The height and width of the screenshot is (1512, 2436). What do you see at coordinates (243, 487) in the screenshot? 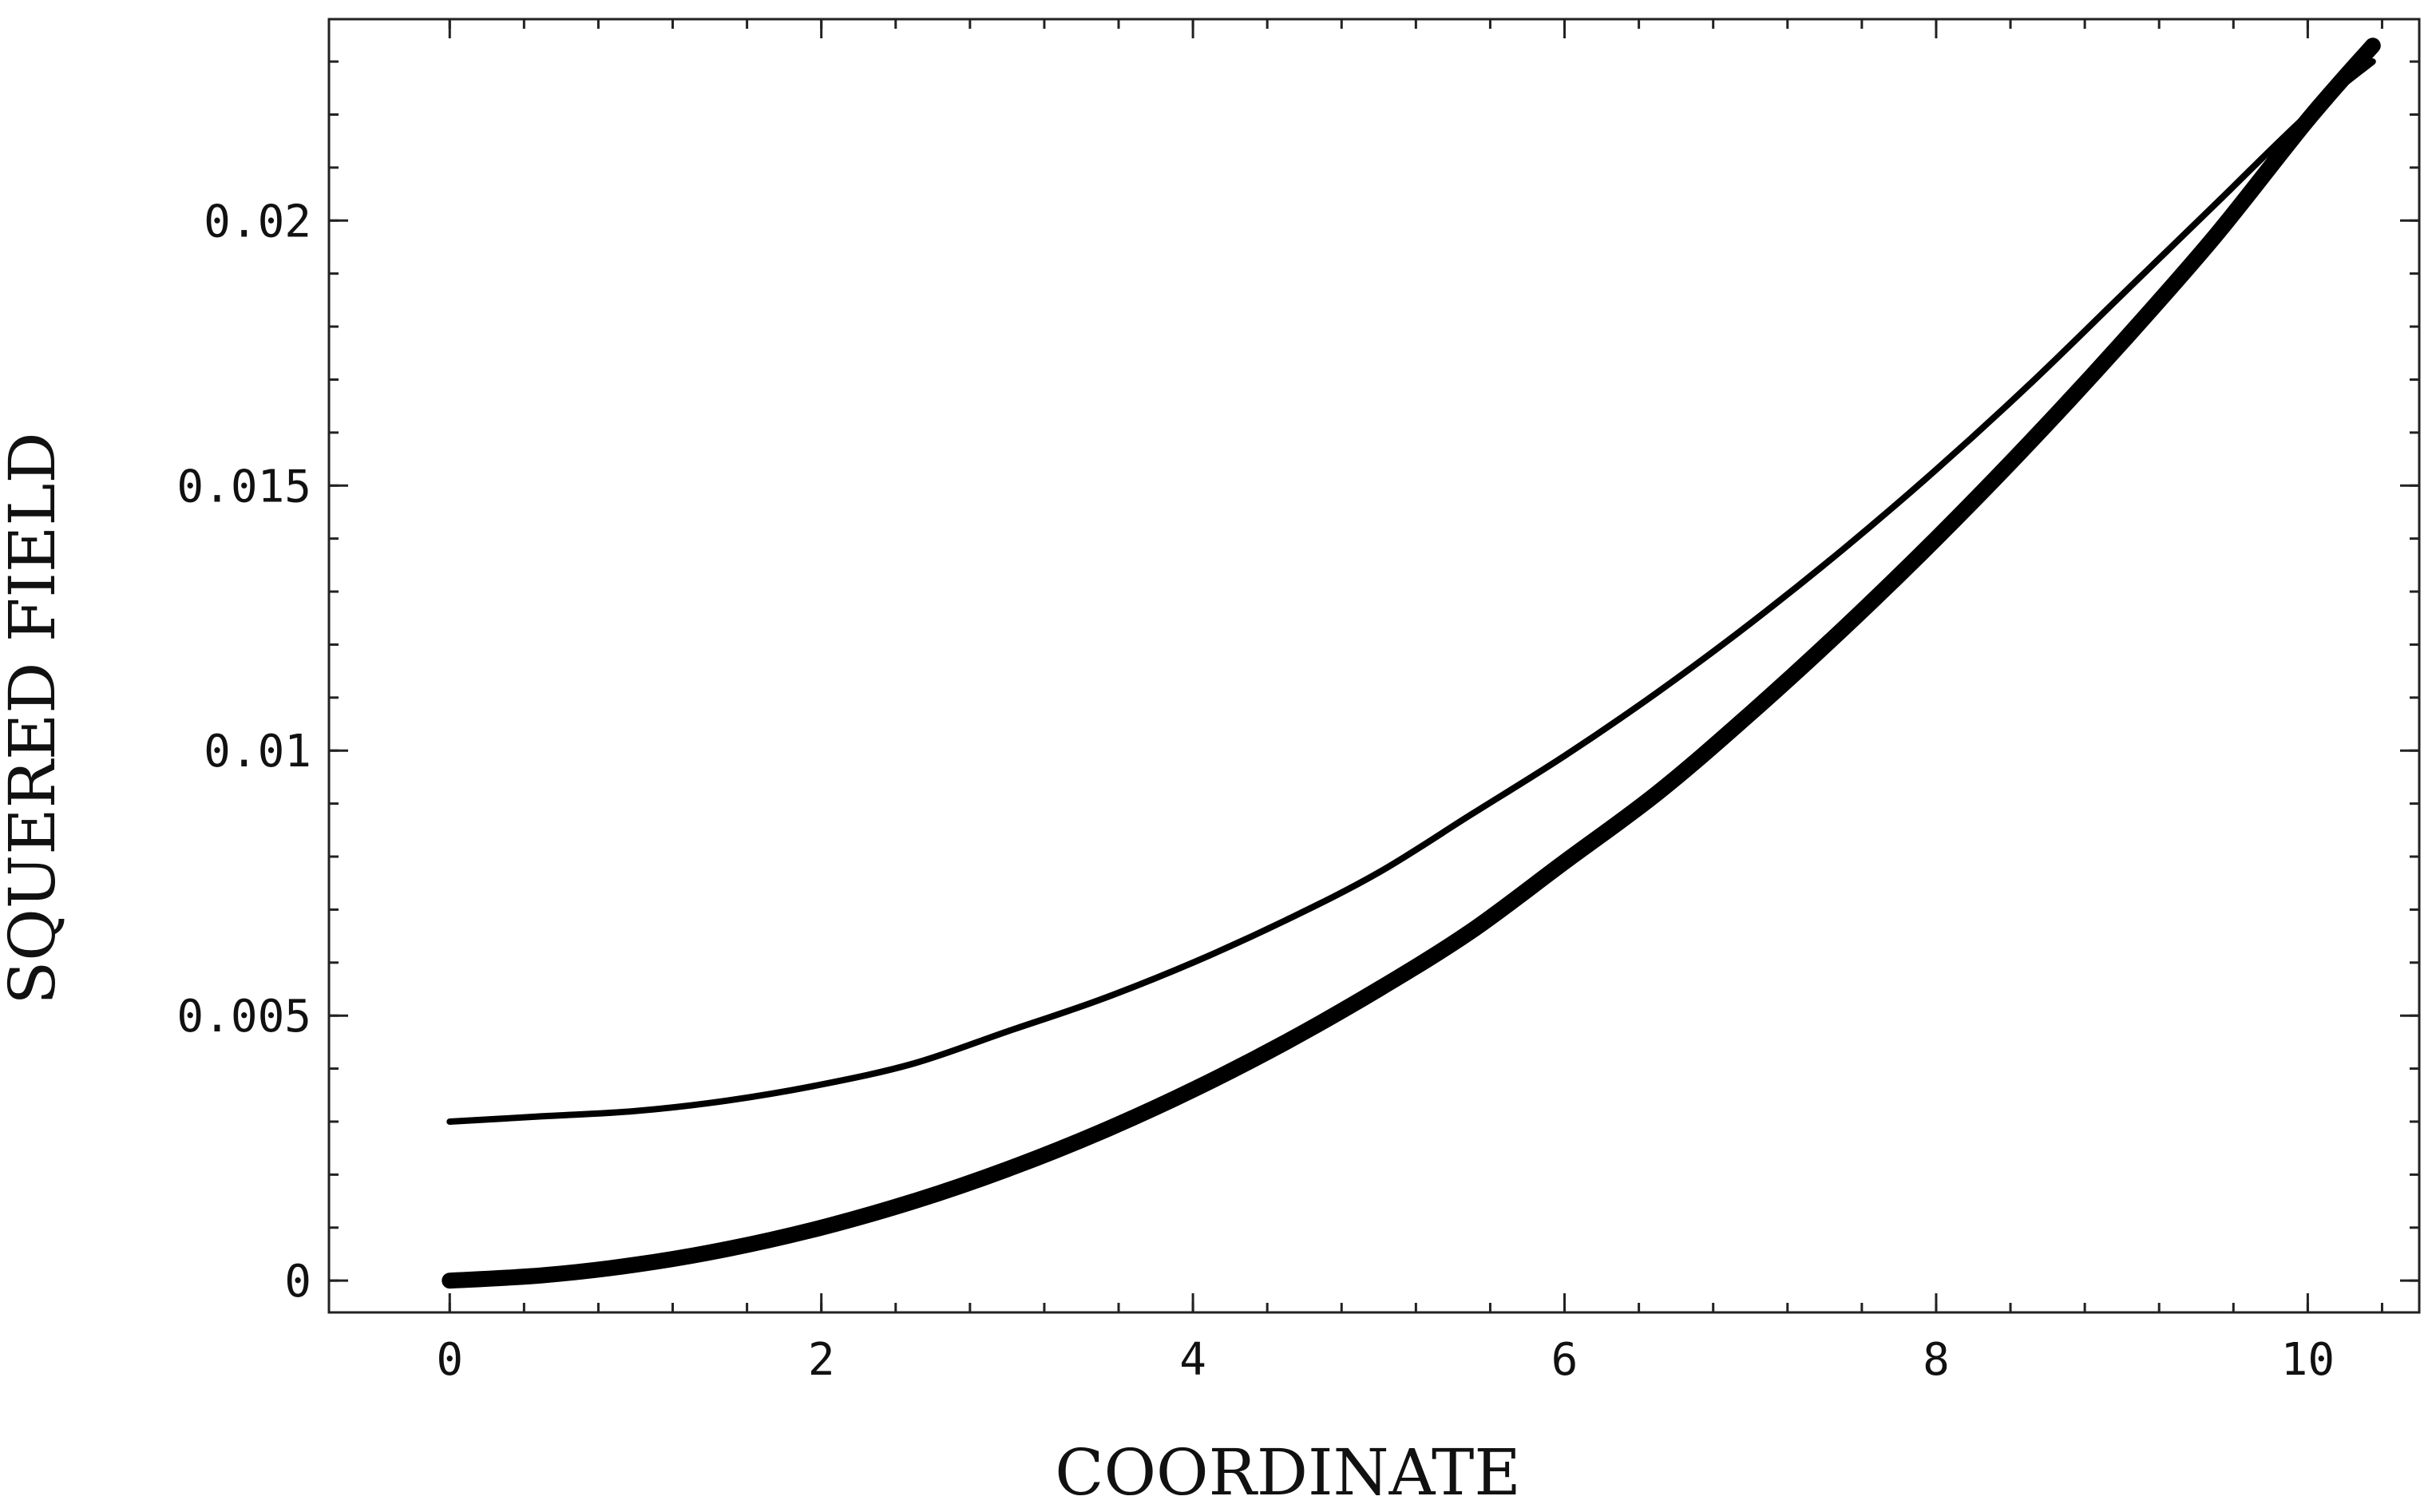
I see `y-tick-label: 0.015` at bounding box center [243, 487].